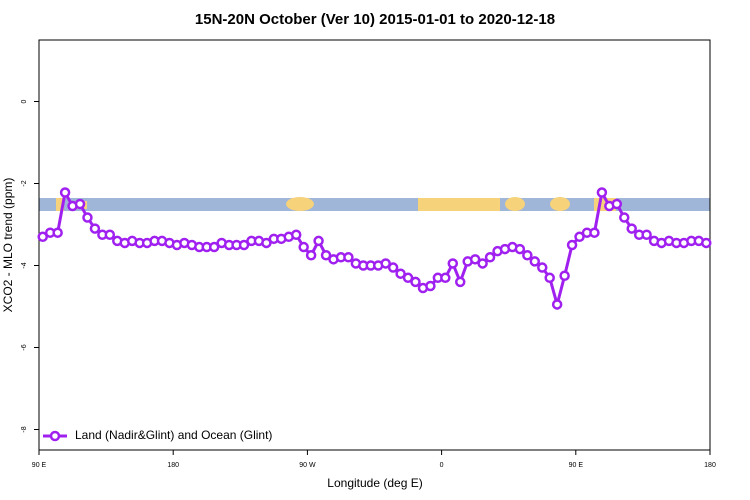  Describe the element at coordinates (24, 429) in the screenshot. I see `y-tick-label: -8` at that location.